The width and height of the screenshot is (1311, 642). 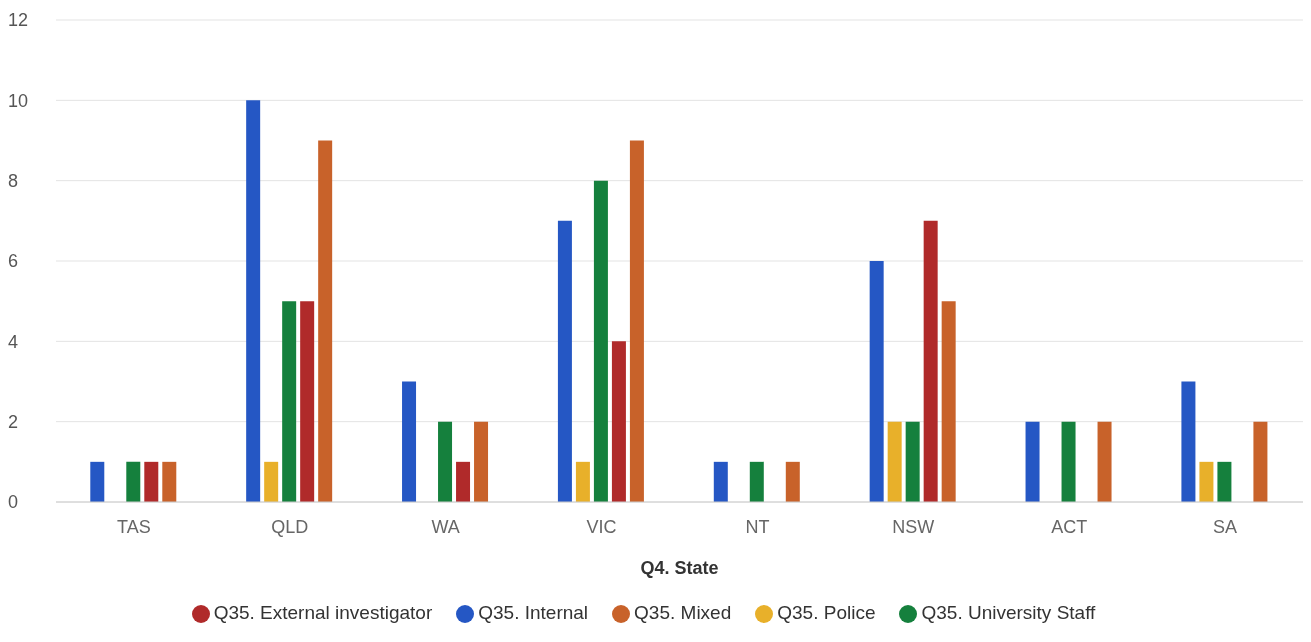 What do you see at coordinates (445, 526) in the screenshot?
I see `x-tick-label: WA` at bounding box center [445, 526].